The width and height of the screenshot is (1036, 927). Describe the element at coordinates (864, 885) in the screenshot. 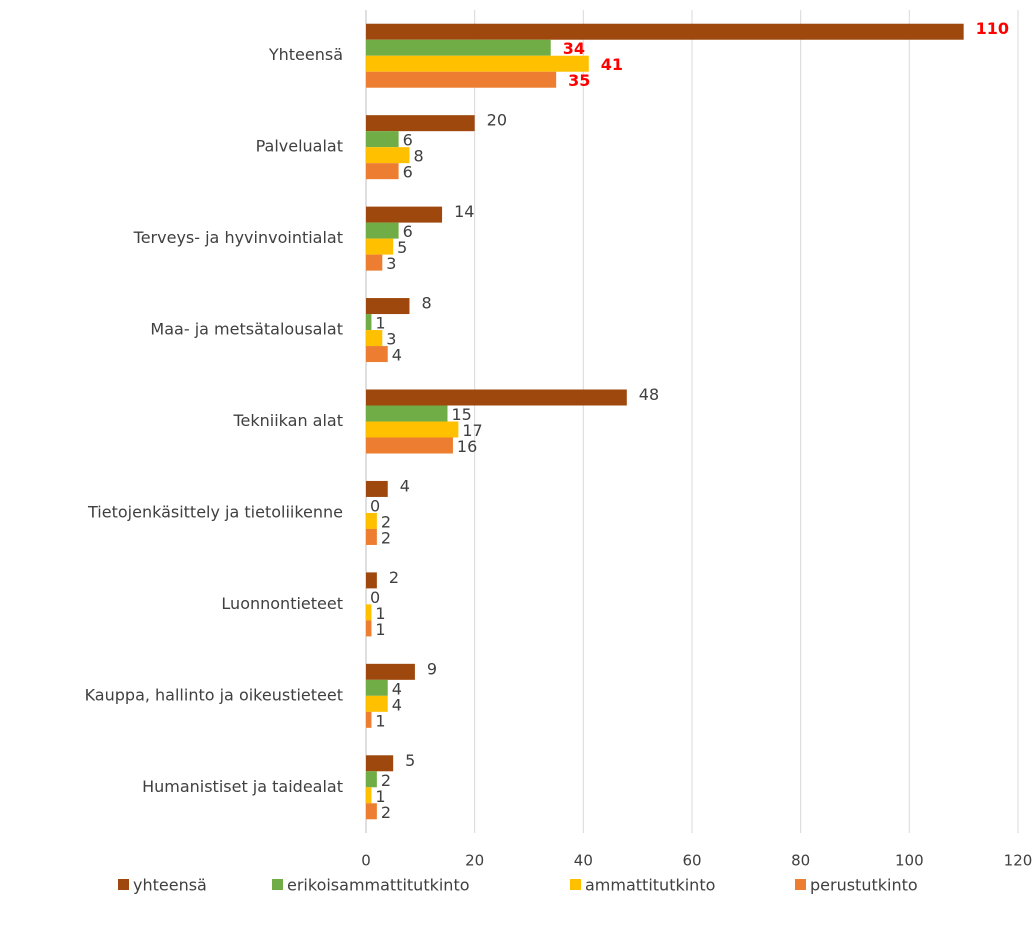

I see `legend-label: perustutkinto` at that location.